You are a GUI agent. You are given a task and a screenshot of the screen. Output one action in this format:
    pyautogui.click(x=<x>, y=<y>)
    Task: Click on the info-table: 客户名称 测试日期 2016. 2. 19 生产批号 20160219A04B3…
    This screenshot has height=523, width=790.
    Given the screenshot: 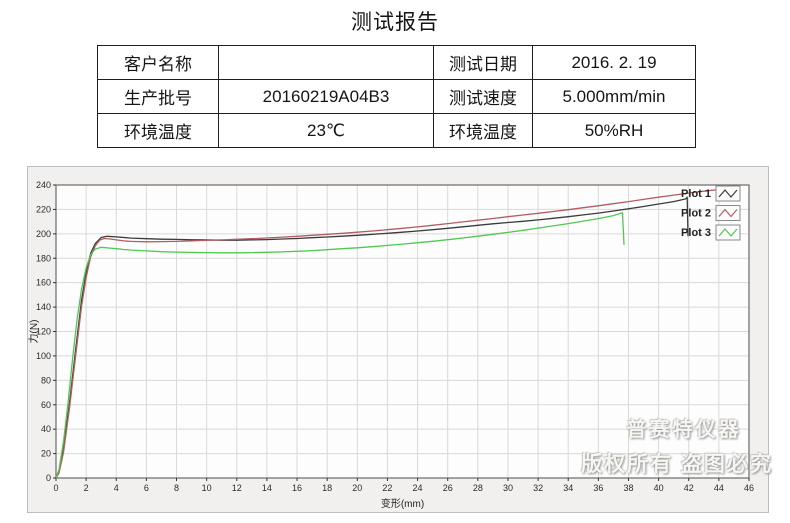 What is the action you would take?
    pyautogui.click(x=396, y=96)
    